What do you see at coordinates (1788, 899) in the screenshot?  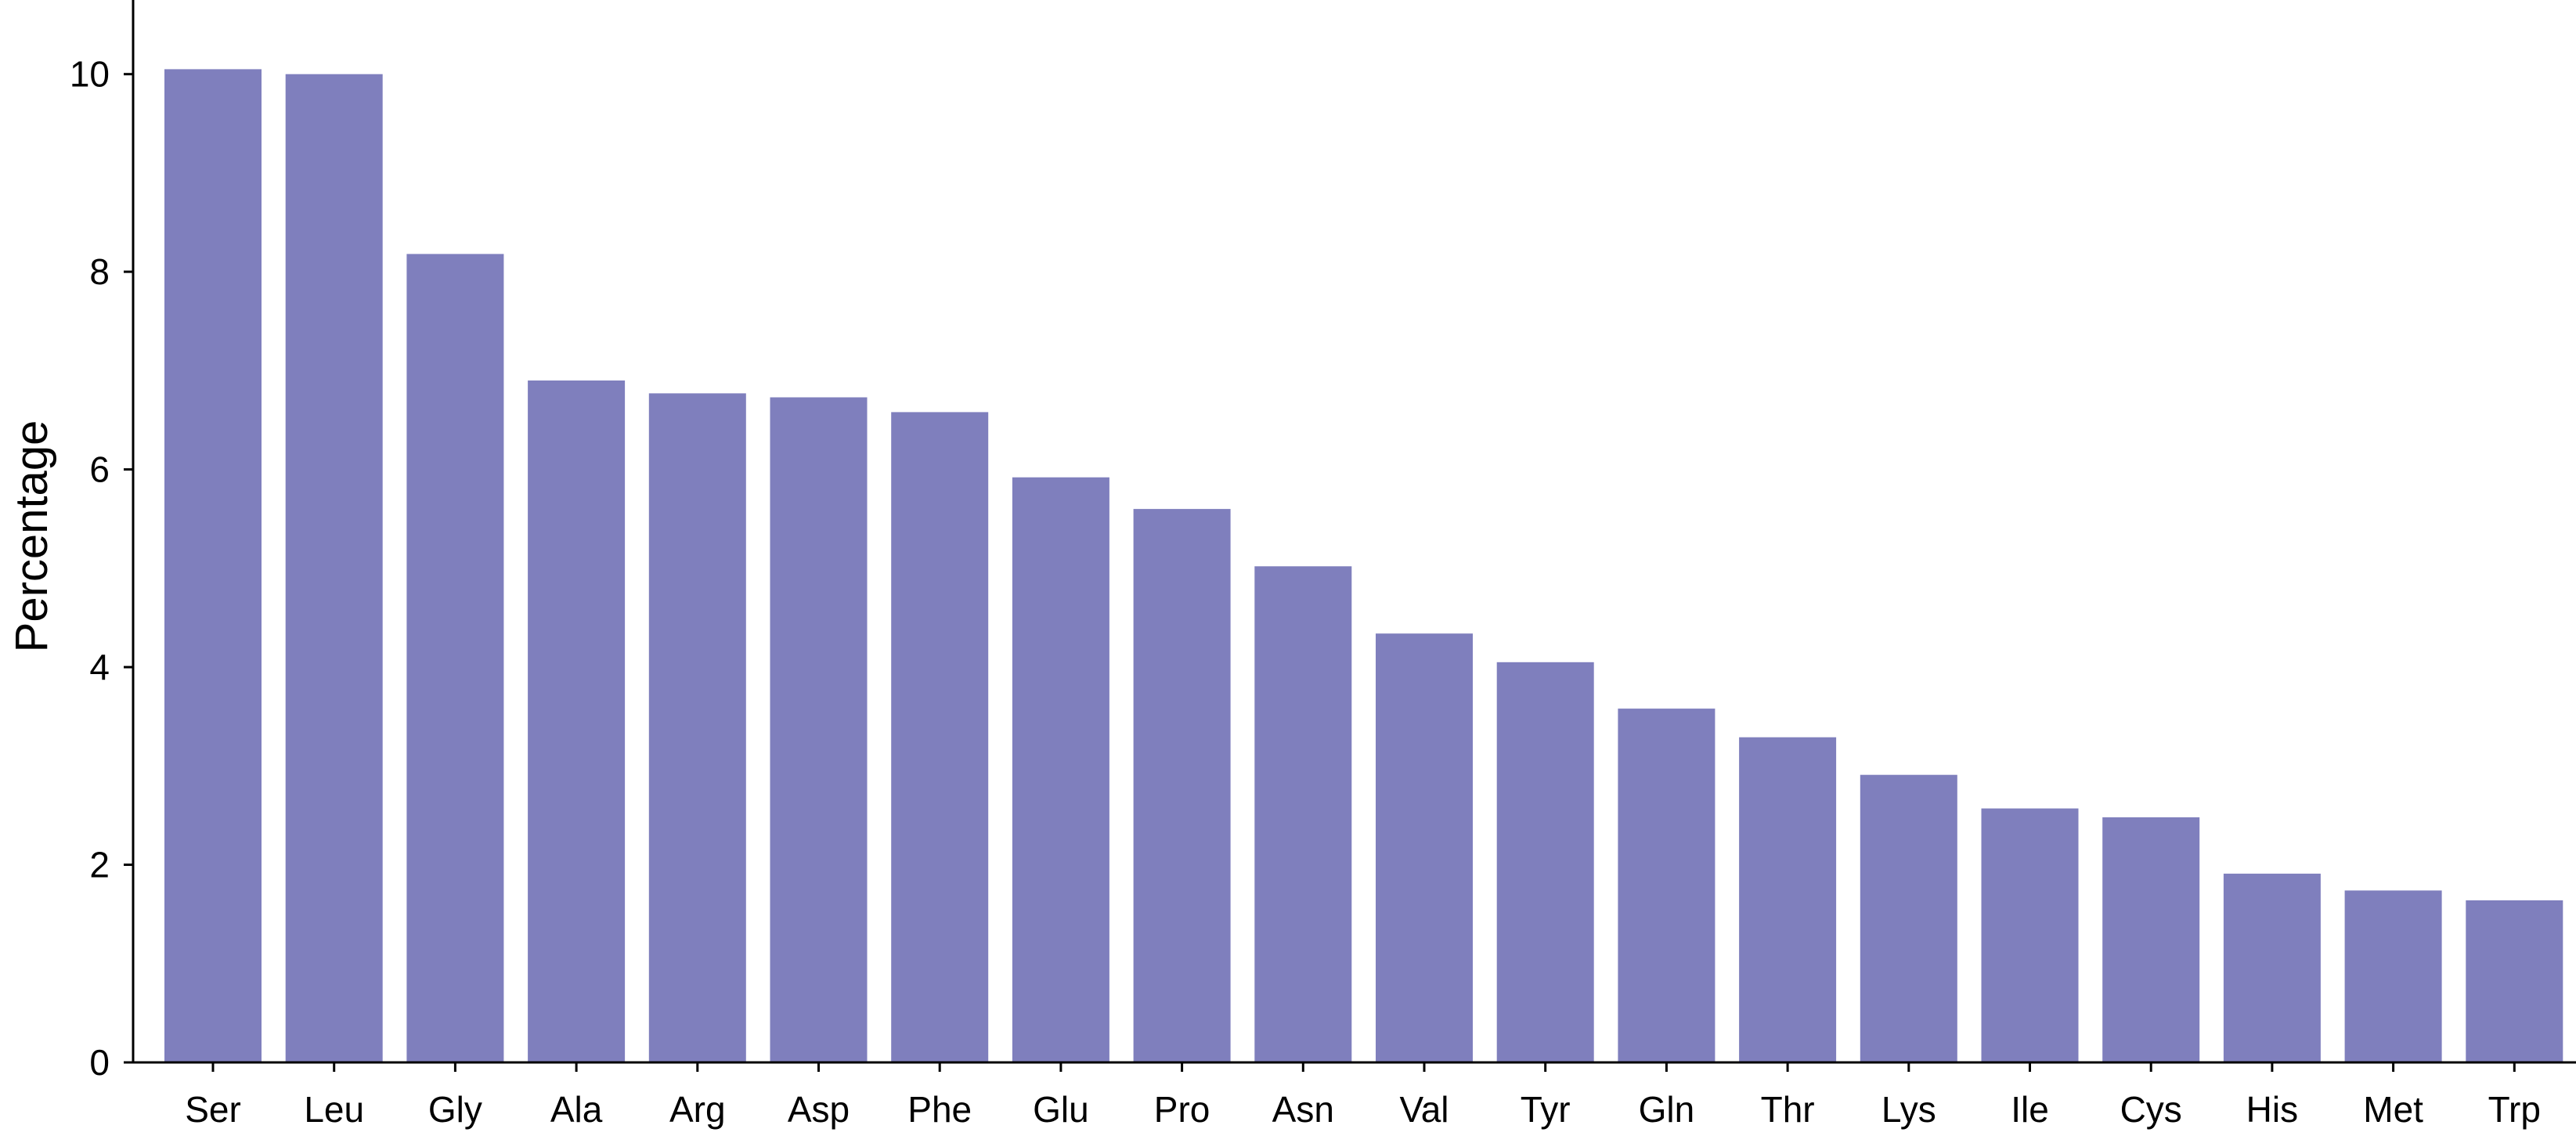 I see `bar-thr` at bounding box center [1788, 899].